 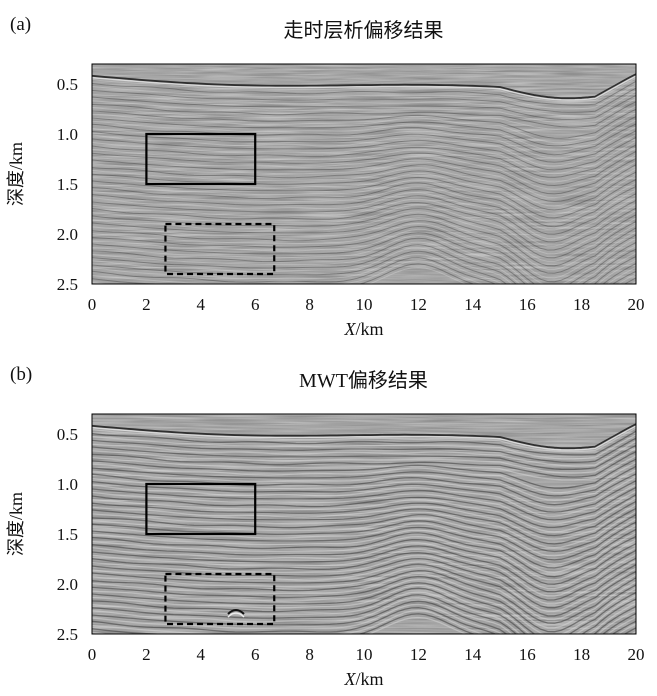 I want to click on panel-title: 走时层析偏移结果, so click(x=363, y=31).